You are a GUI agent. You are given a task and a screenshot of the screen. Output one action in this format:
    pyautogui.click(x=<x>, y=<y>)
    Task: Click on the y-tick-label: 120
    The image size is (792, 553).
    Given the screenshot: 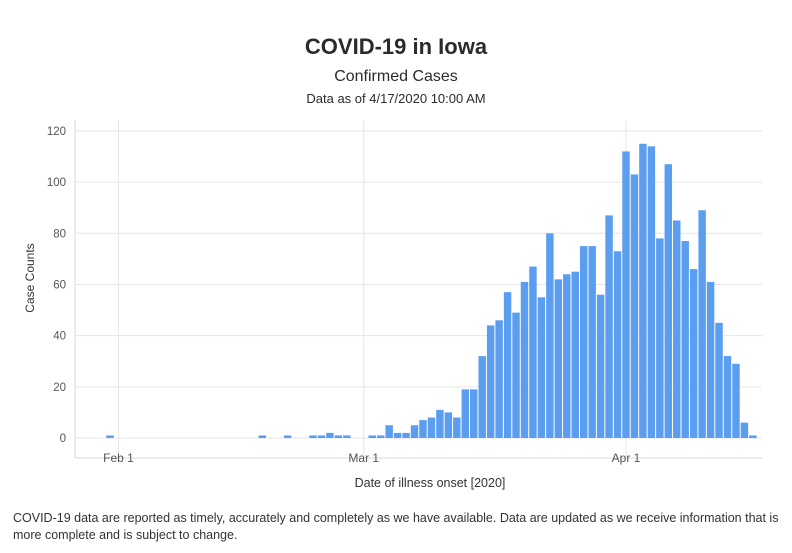 What is the action you would take?
    pyautogui.click(x=56, y=132)
    